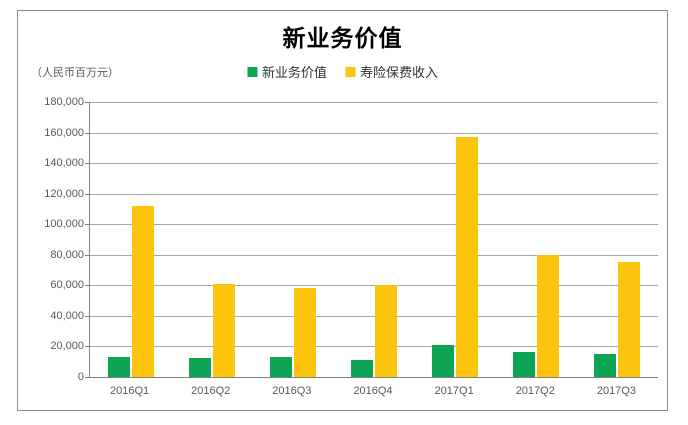  Describe the element at coordinates (535, 391) in the screenshot. I see `x-tick-label: 2017Q2` at that location.